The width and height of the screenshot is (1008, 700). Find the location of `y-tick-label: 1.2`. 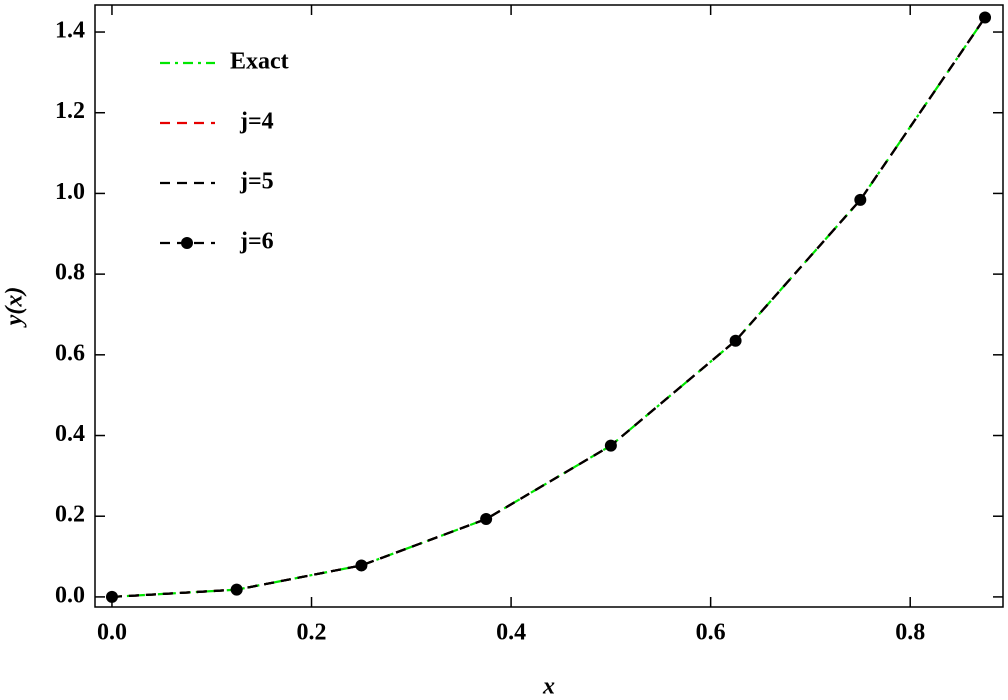

y-tick-label: 1.2 is located at coordinates (70, 111).